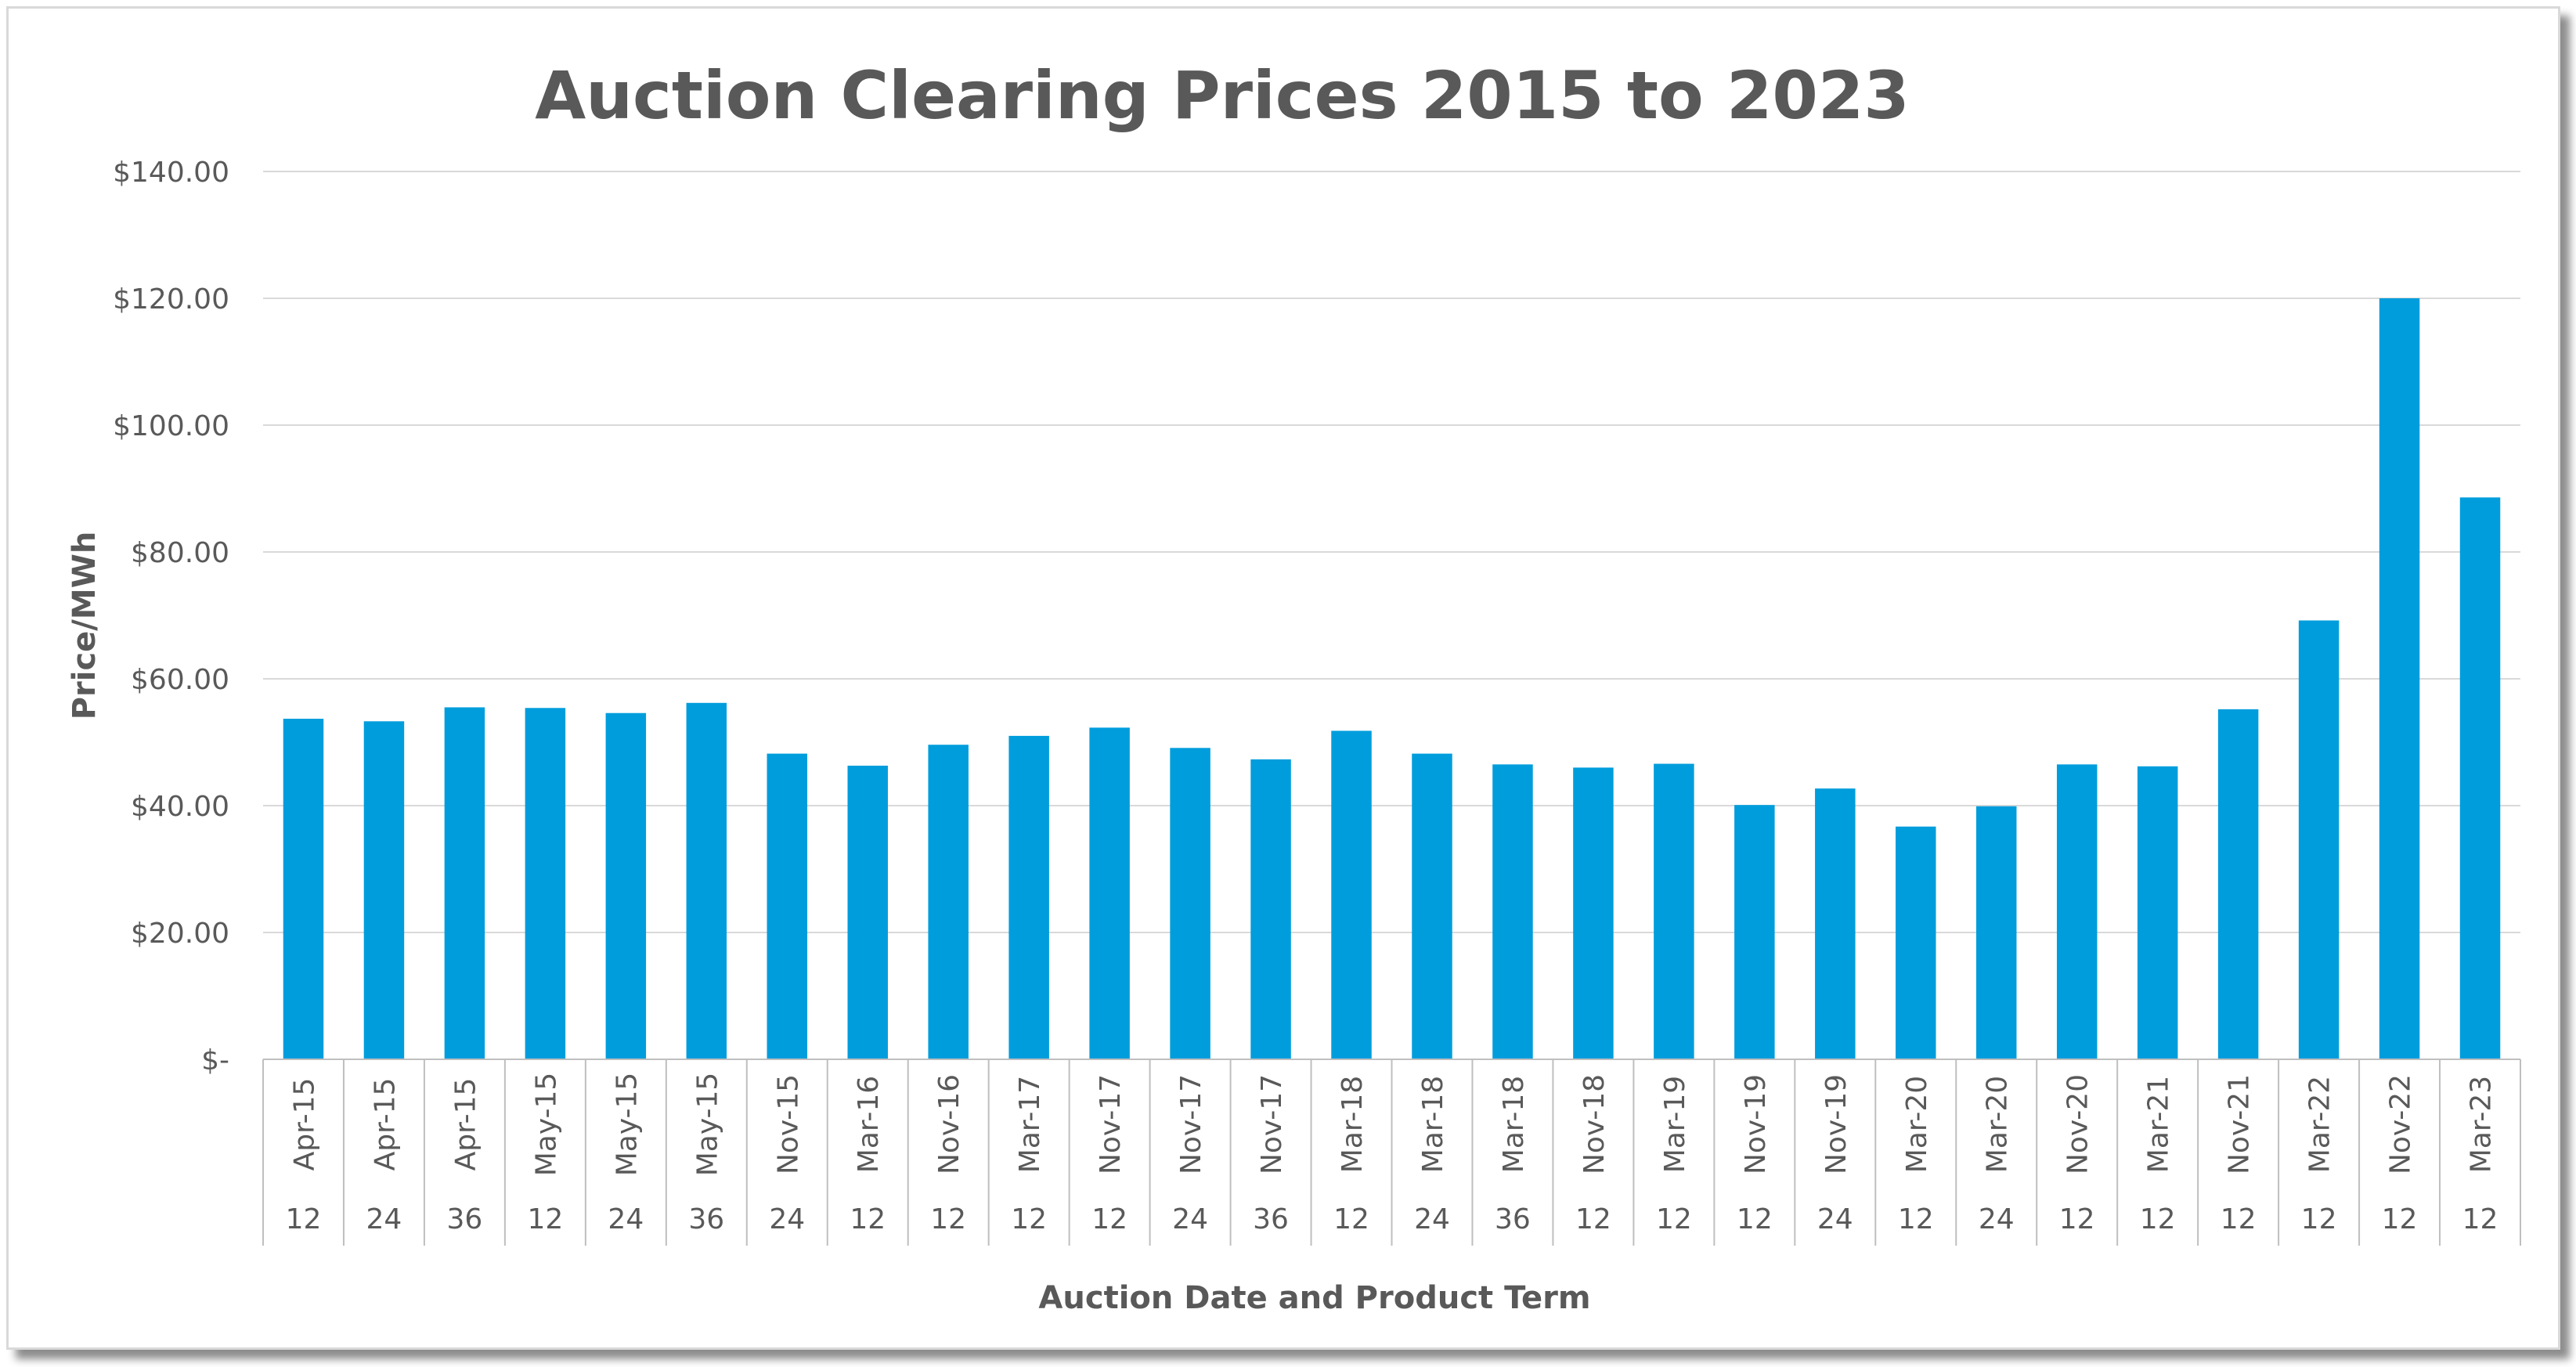  Describe the element at coordinates (215, 1060) in the screenshot. I see `y-tick-label: $-` at that location.